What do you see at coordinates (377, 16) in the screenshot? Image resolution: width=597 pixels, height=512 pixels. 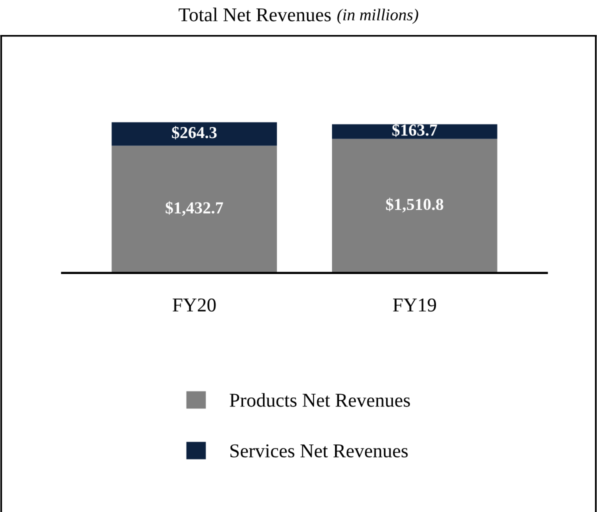 I see `chart-subtitle: (in millions)` at bounding box center [377, 16].